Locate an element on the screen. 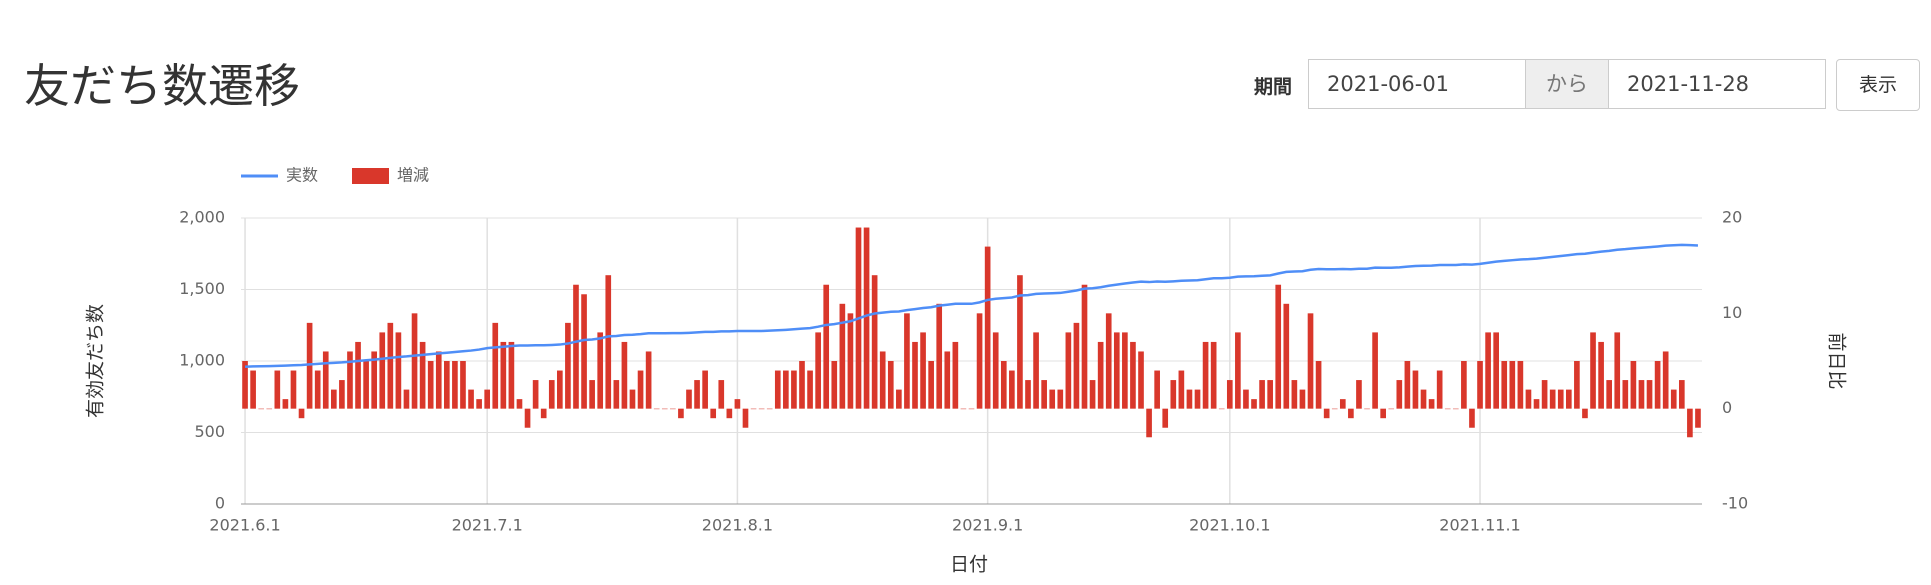  y2-tick-label: 10 is located at coordinates (1732, 312).